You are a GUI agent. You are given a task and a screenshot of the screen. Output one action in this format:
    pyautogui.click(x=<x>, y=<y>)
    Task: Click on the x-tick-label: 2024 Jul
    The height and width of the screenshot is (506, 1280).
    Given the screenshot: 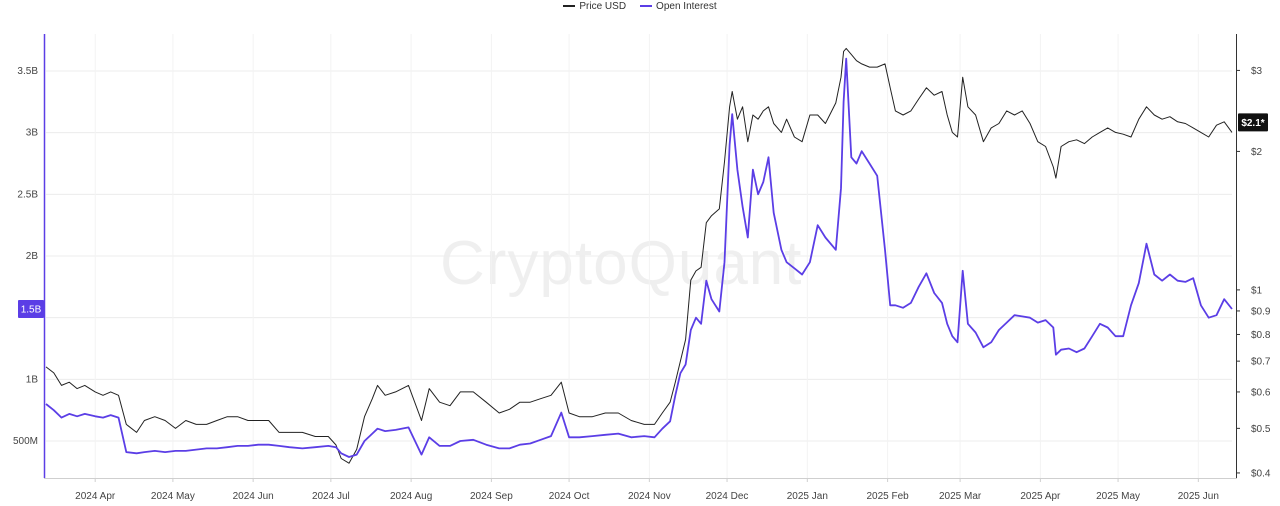 What is the action you would take?
    pyautogui.click(x=331, y=496)
    